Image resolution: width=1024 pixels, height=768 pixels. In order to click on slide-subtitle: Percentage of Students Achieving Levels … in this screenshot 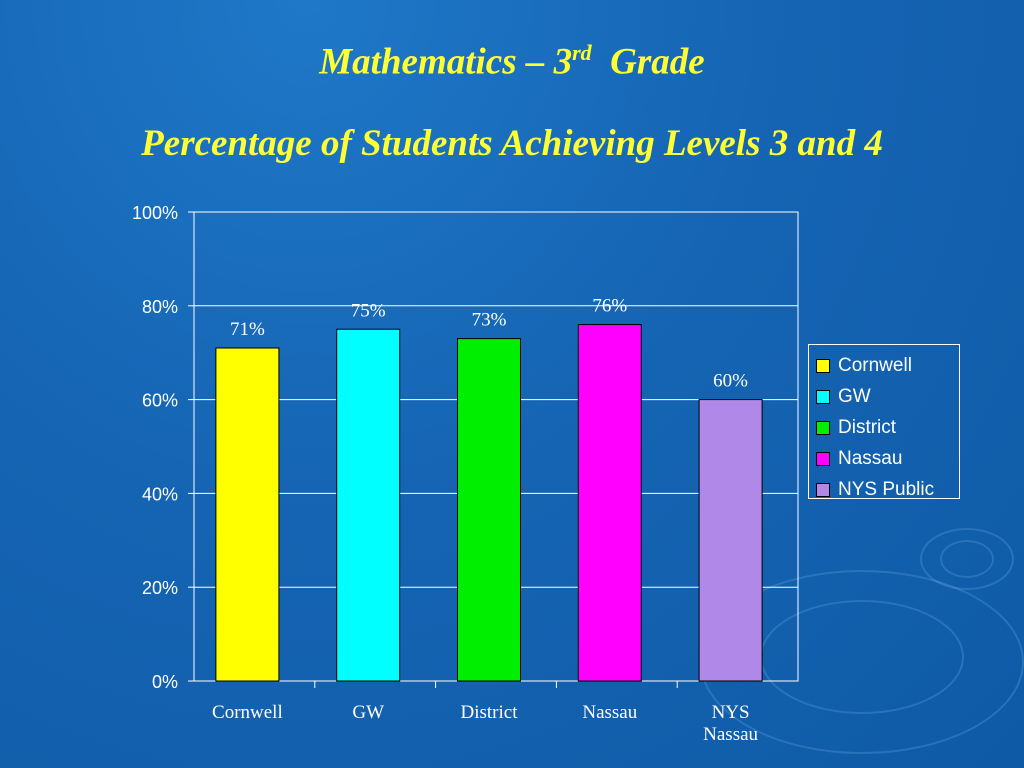, I will do `click(512, 143)`.